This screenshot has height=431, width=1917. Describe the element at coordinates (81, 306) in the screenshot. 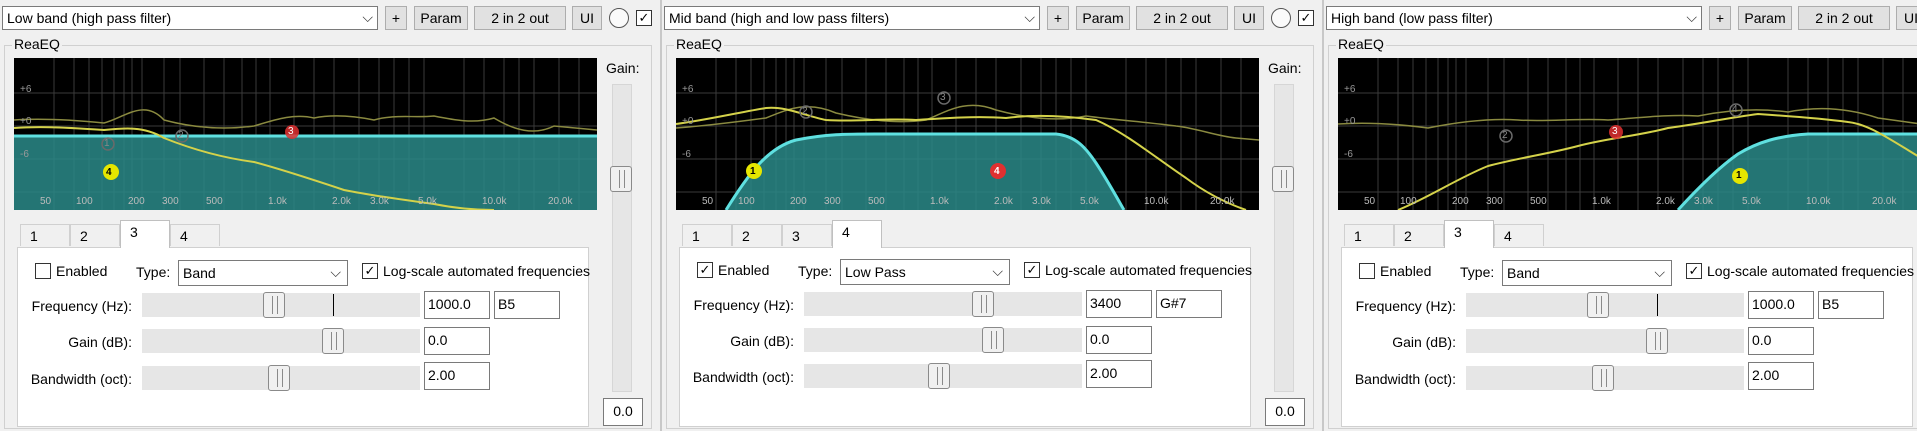

I see `frequency-label: Frequency (Hz):` at that location.